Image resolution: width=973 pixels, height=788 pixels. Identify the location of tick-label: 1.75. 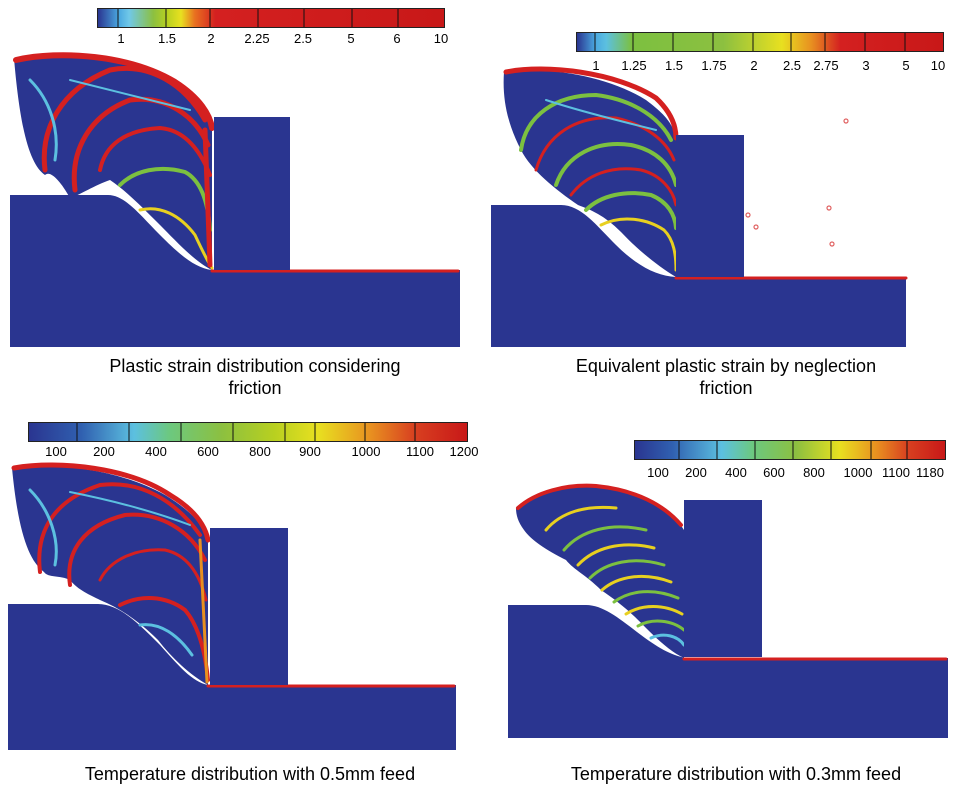
(714, 65).